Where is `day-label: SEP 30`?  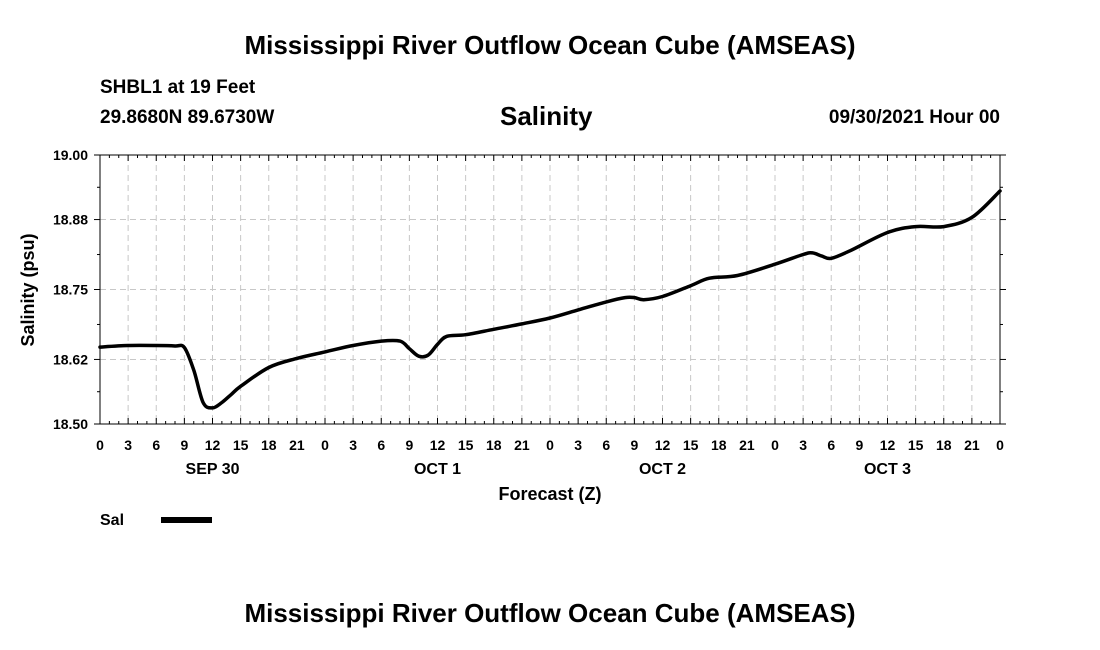
day-label: SEP 30 is located at coordinates (213, 469).